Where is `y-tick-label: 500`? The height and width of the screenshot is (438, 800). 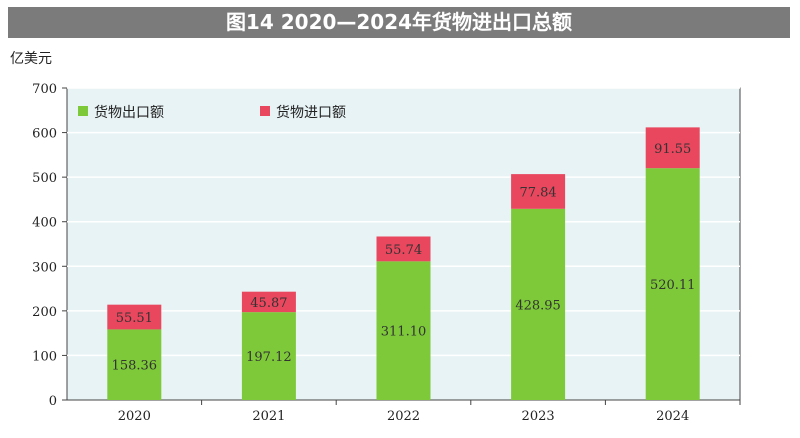 y-tick-label: 500 is located at coordinates (44, 178).